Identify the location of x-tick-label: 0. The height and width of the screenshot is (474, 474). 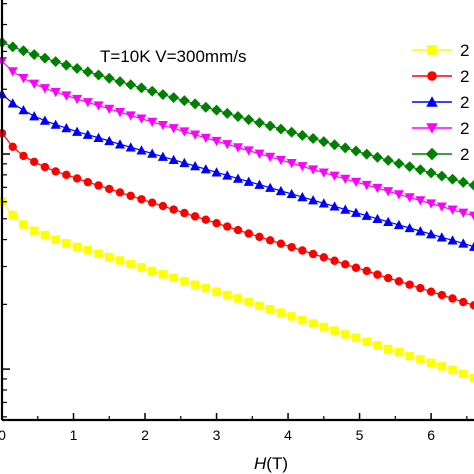
(3, 435).